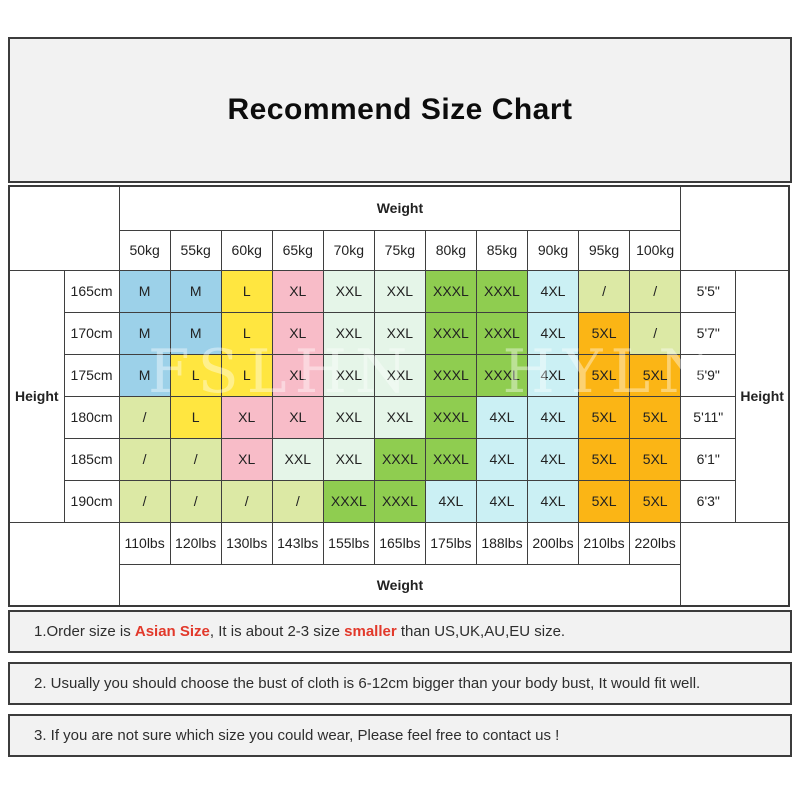 This screenshot has height=800, width=800. What do you see at coordinates (501, 250) in the screenshot?
I see `weight-kg-cell: 85kg` at bounding box center [501, 250].